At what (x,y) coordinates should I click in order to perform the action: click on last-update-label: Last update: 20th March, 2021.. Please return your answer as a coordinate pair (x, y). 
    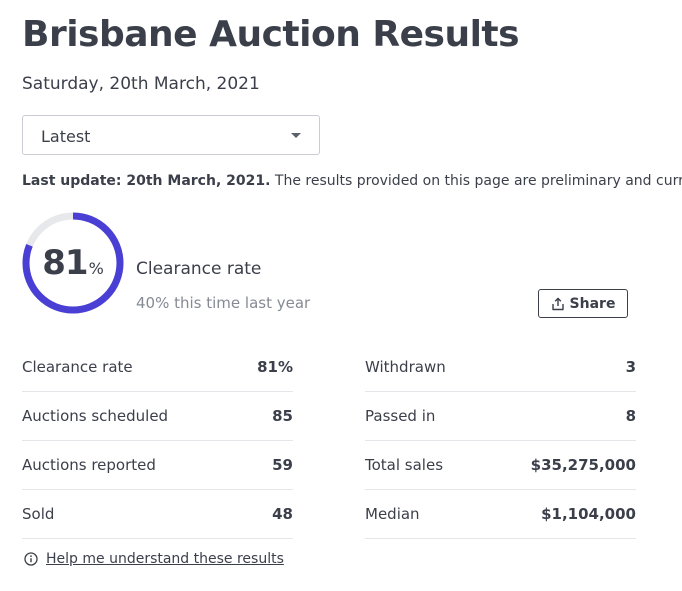
    Looking at the image, I should click on (146, 181).